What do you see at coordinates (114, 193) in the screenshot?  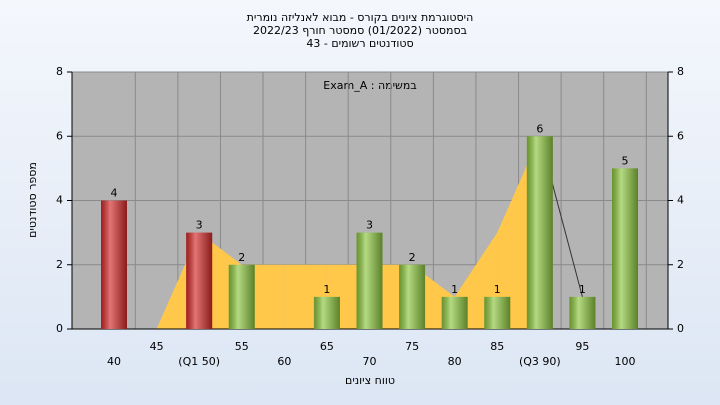 I see `data-label: 4` at bounding box center [114, 193].